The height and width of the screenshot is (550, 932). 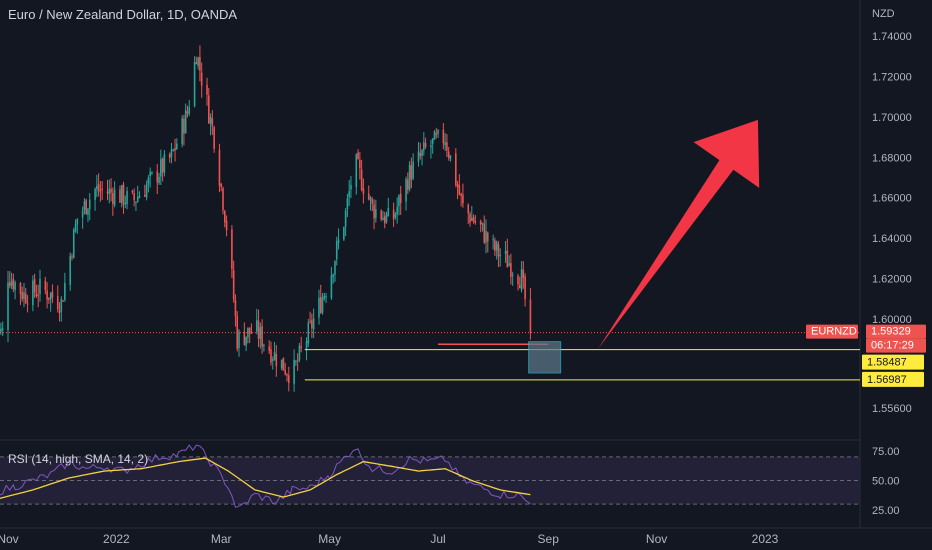 I want to click on rsi-tick-label: 75.00, so click(x=886, y=452).